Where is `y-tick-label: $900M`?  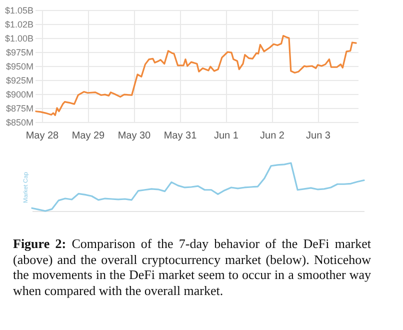
y-tick-label: $900M is located at coordinates (20, 95).